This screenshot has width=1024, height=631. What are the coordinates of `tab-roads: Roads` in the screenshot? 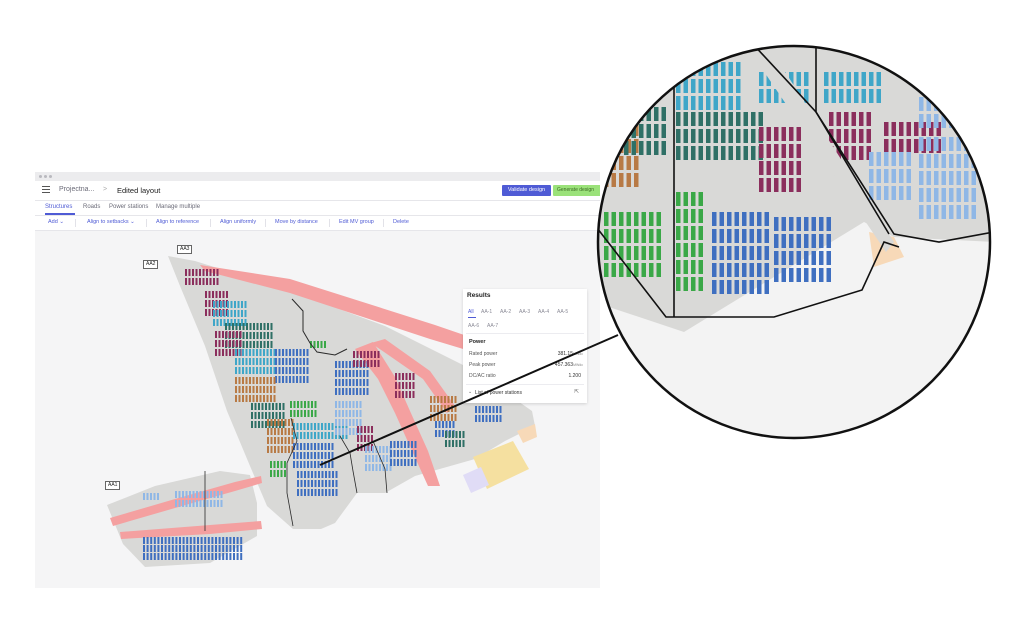 It's located at (92, 207).